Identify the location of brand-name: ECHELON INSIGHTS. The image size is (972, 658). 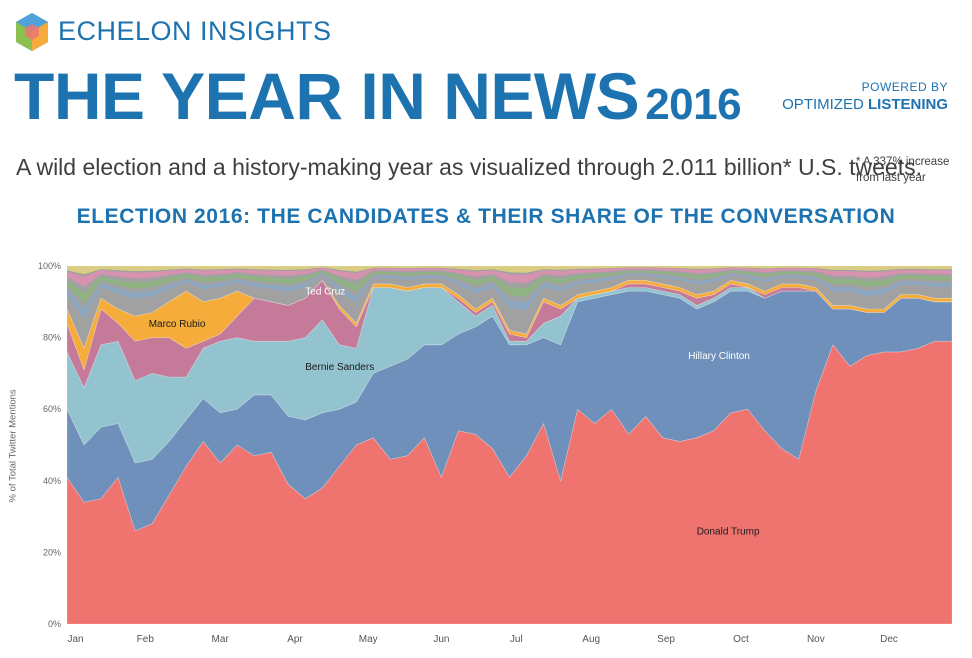
(195, 31).